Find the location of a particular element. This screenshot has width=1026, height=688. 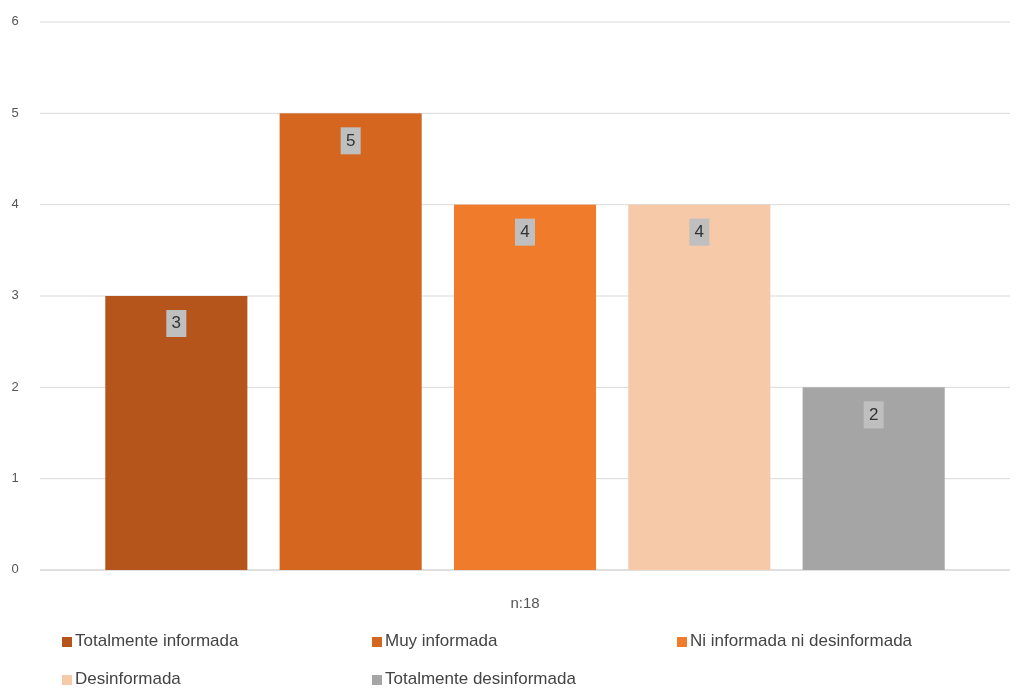

legend-label: Ni informada ni desinformada is located at coordinates (801, 641).